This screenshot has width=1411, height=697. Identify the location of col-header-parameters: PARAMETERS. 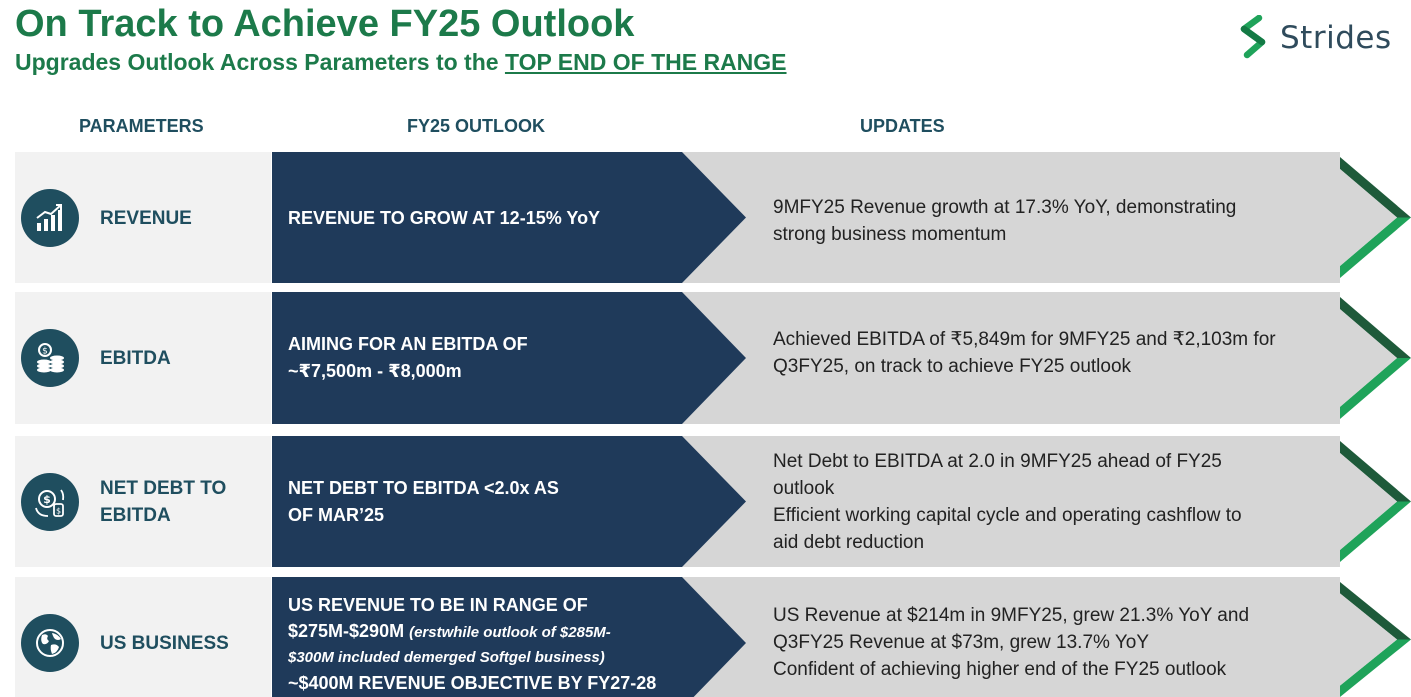
(141, 126).